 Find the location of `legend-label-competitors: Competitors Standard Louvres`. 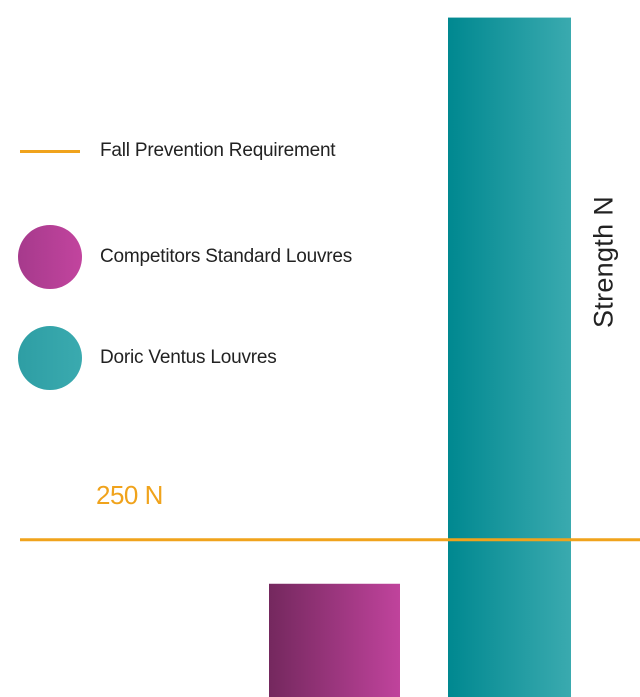

legend-label-competitors: Competitors Standard Louvres is located at coordinates (226, 256).